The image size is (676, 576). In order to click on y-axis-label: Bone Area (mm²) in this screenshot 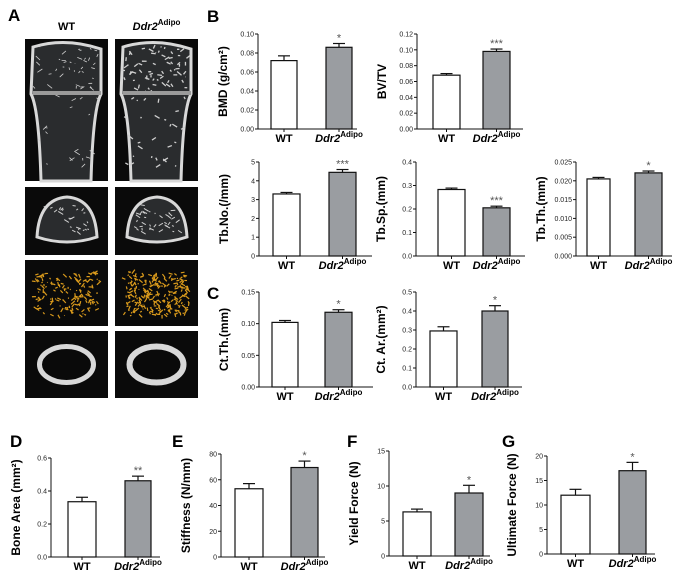, I will do `click(16, 507)`.